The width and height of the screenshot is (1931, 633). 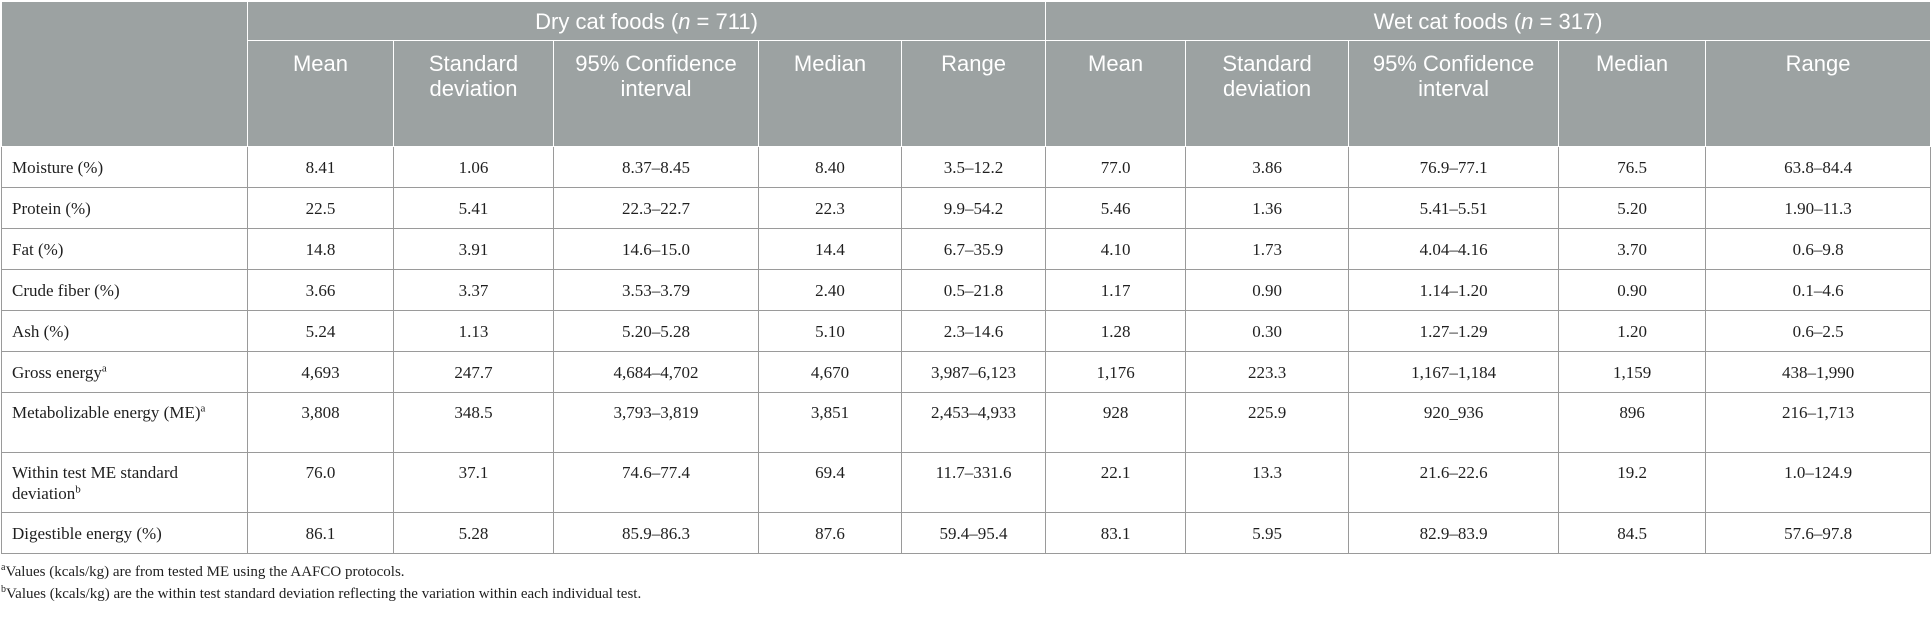 What do you see at coordinates (1488, 21) in the screenshot?
I see `group-header-wet: Wet cat foods (n = 317)` at bounding box center [1488, 21].